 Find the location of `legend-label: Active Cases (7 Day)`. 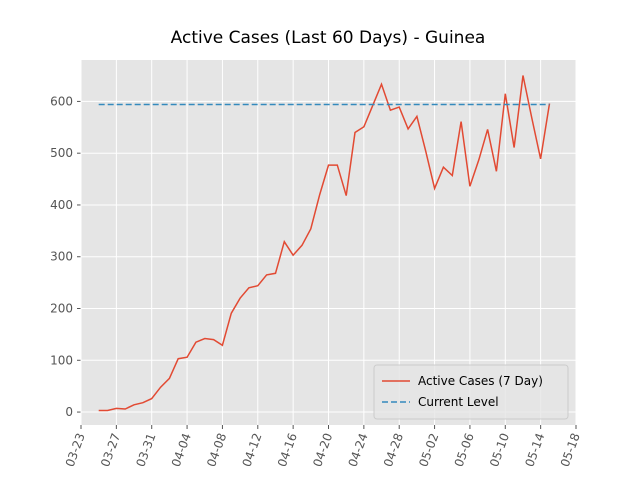

legend-label: Active Cases (7 Day) is located at coordinates (480, 381).